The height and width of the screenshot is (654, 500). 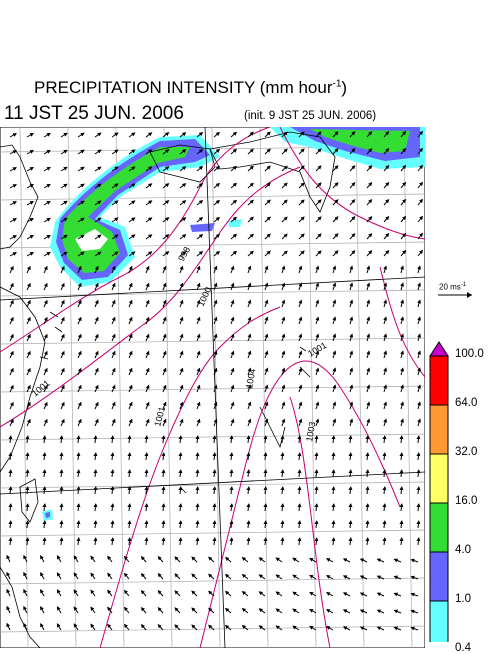 What do you see at coordinates (455, 295) in the screenshot?
I see `wind-reference-arrow` at bounding box center [455, 295].